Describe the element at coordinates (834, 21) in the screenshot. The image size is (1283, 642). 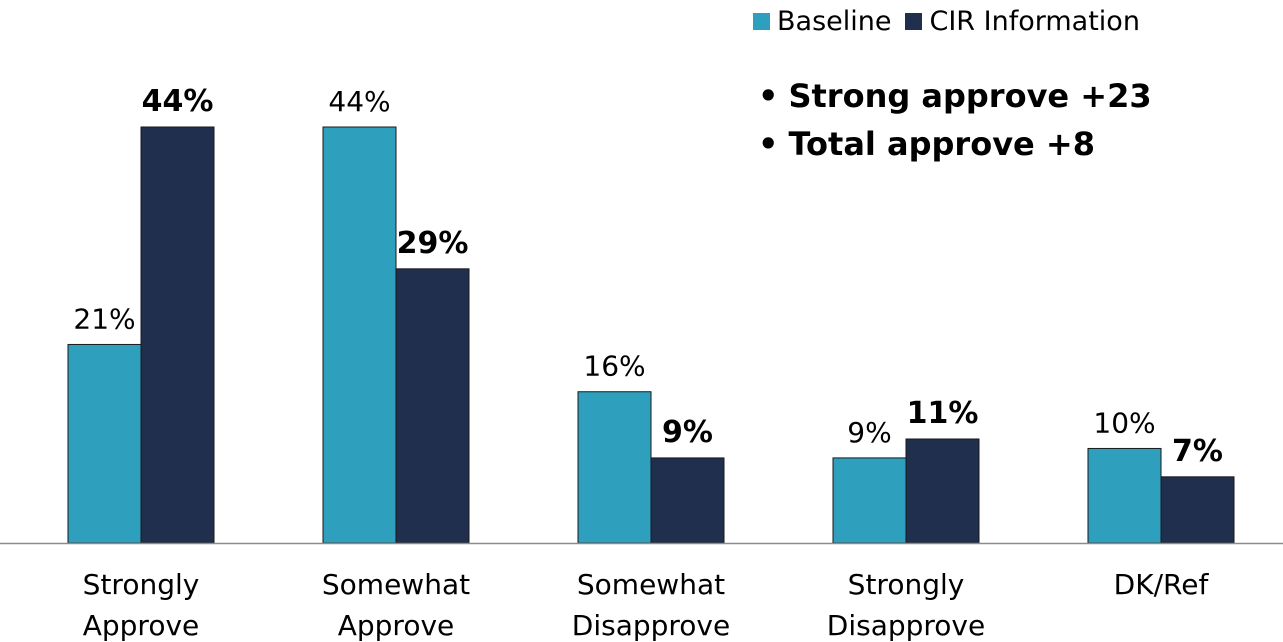
I see `legend-label-baseline: Baseline` at that location.